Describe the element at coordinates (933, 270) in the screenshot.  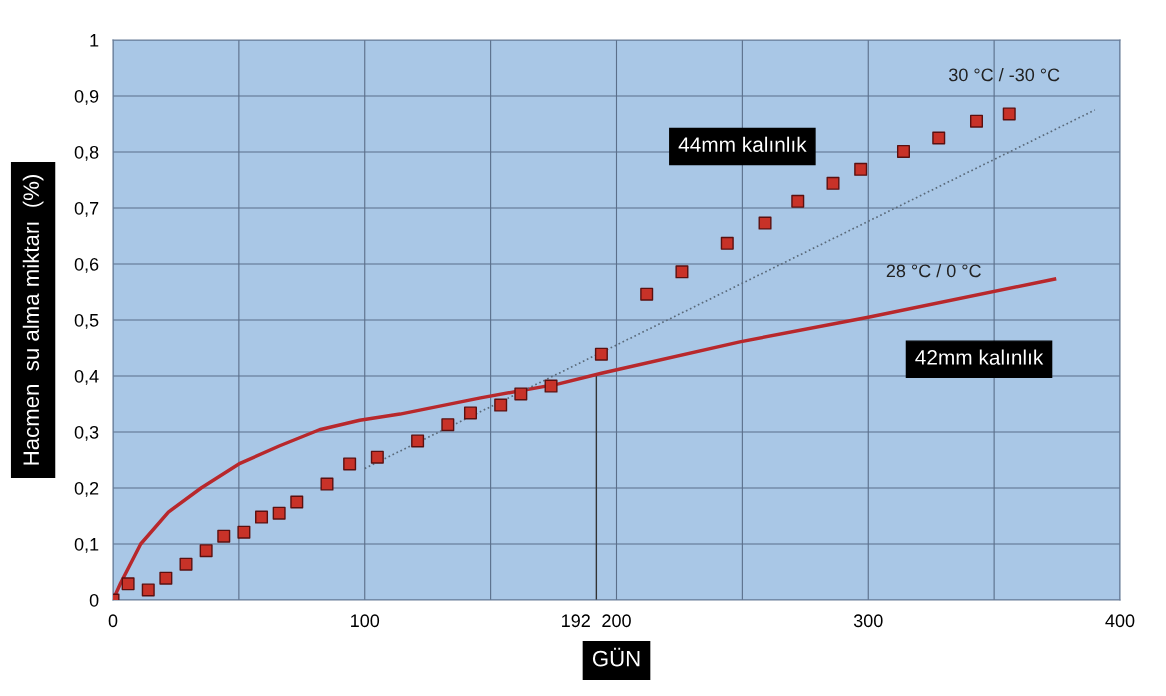
I see `annotation: 28 °C / 0 °C` at that location.